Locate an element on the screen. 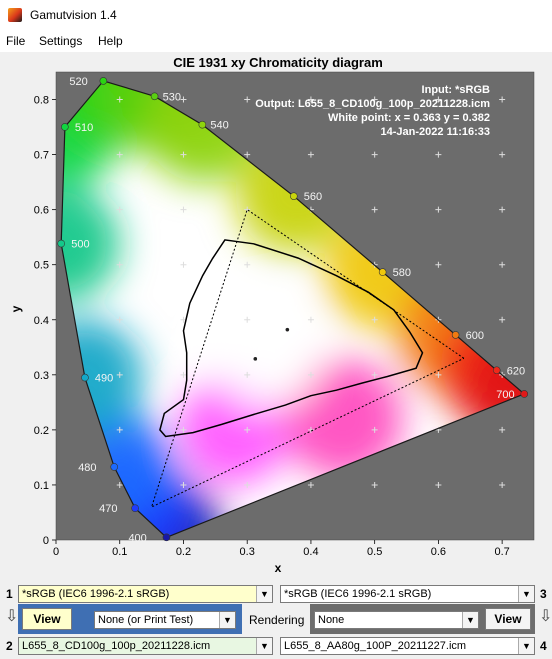 The height and width of the screenshot is (659, 552). view-button-right: View is located at coordinates (508, 619).